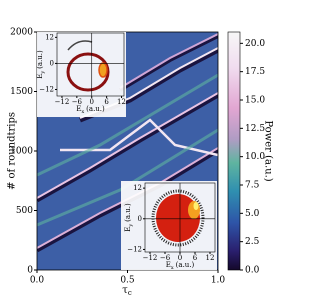  I want to click on colorbar-tick-label: 5.0, so click(252, 214).